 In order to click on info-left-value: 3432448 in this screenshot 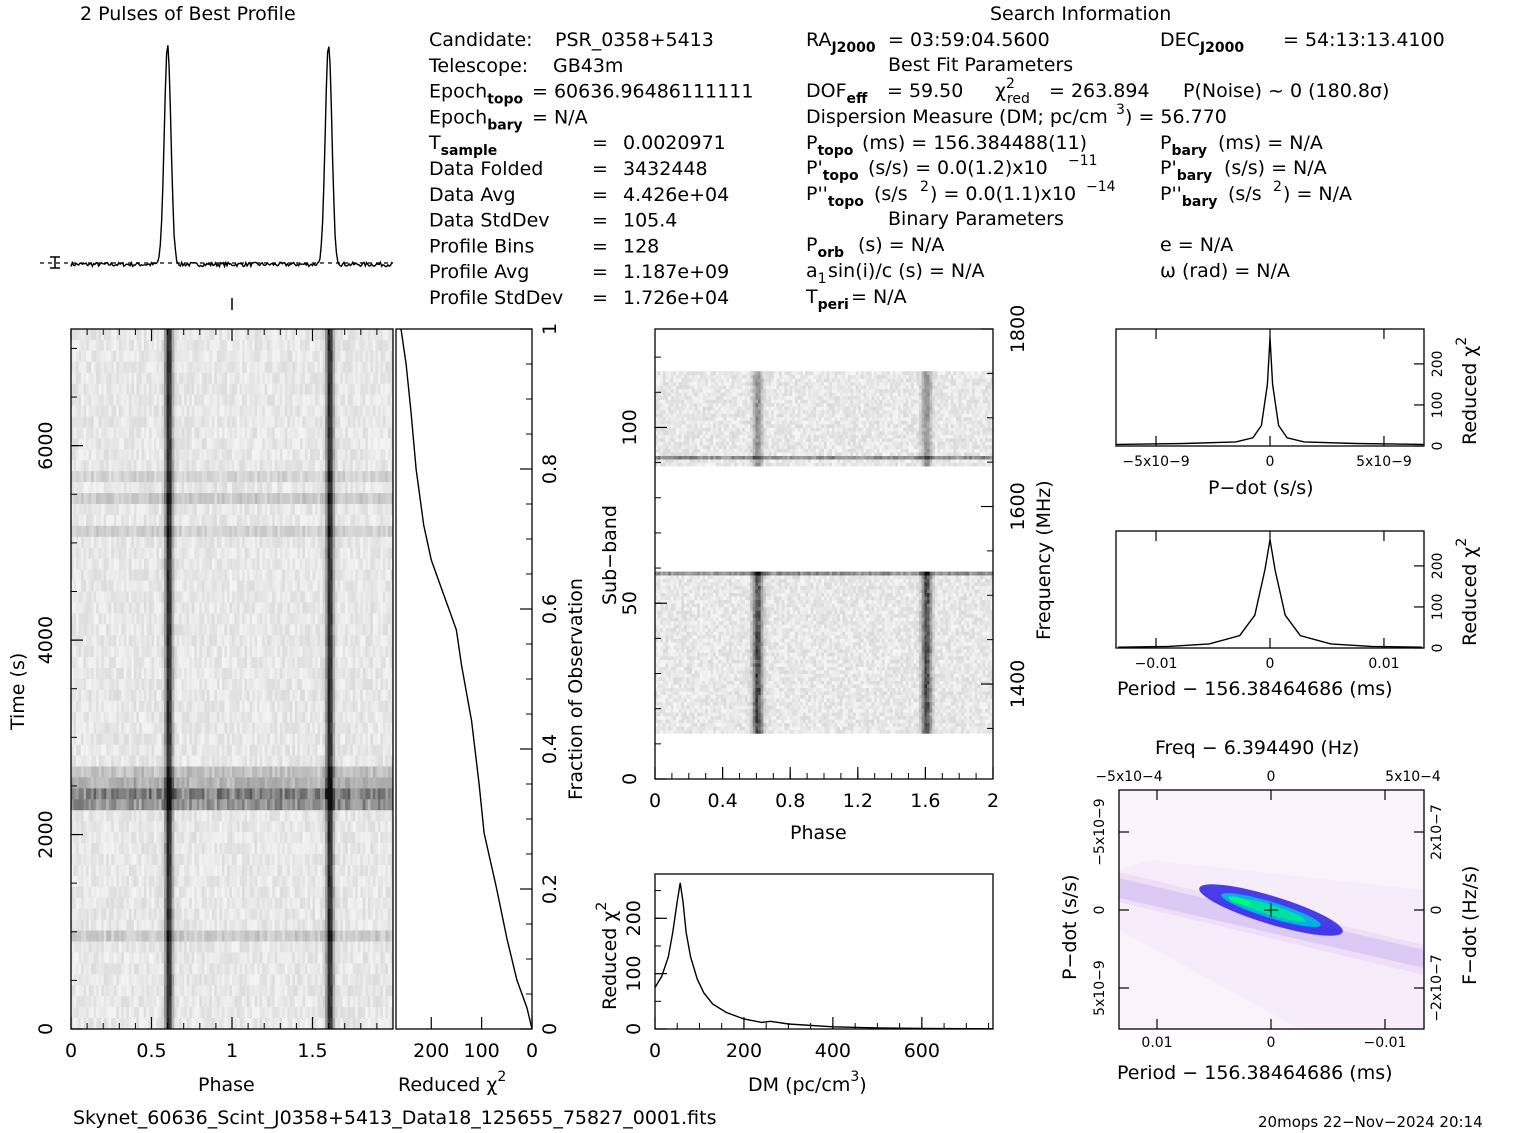, I will do `click(665, 169)`.